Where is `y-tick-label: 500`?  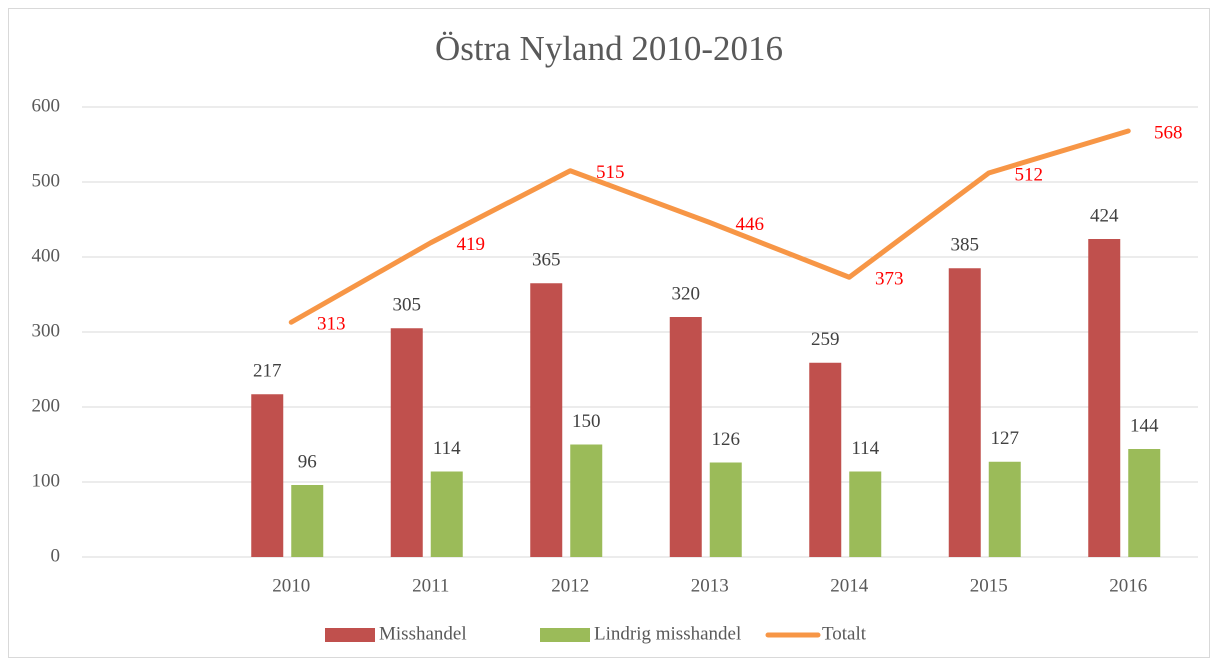 y-tick-label: 500 is located at coordinates (46, 180).